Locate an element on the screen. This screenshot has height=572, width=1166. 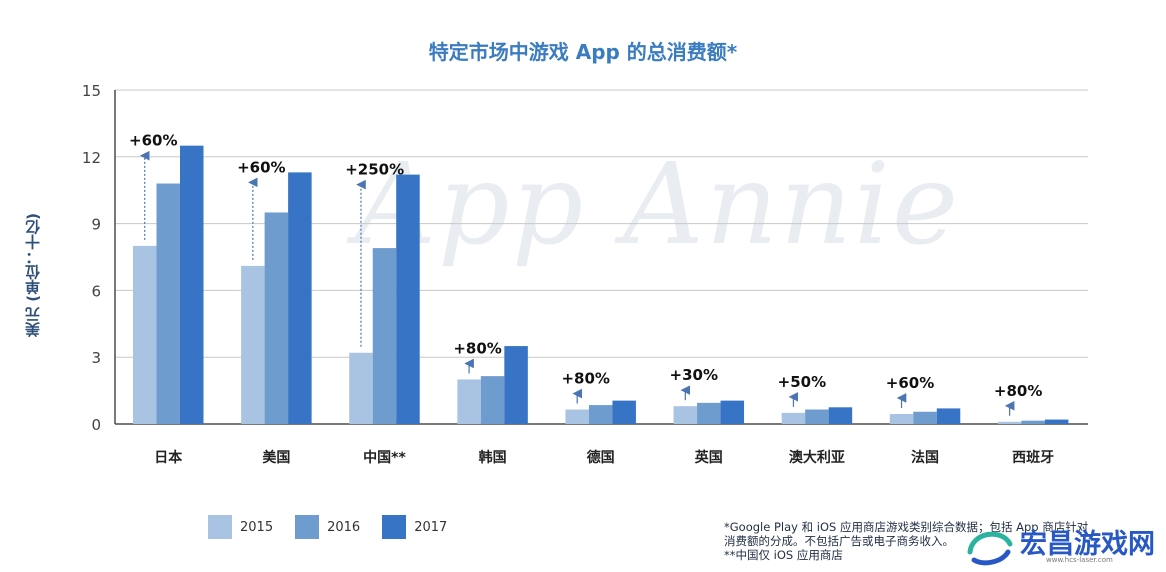
legend-label: 2016 is located at coordinates (344, 527).